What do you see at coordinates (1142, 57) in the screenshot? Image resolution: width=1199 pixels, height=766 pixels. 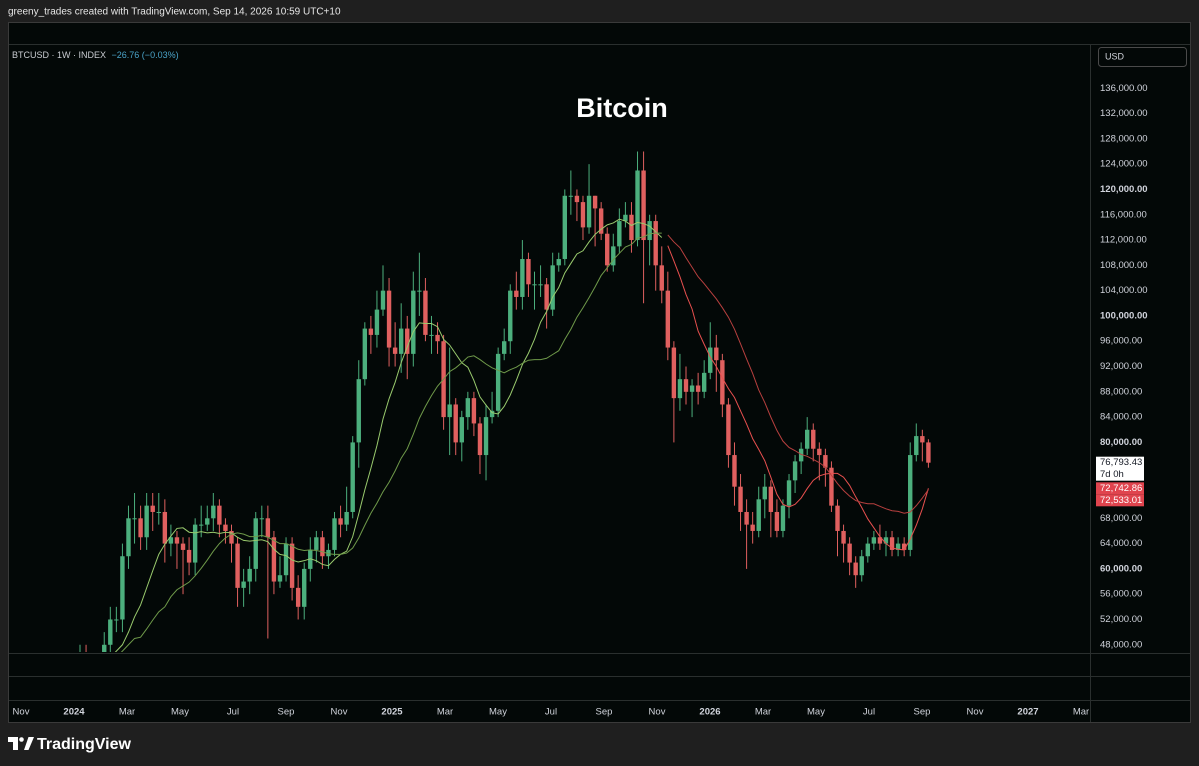 I see `currency-box` at bounding box center [1142, 57].